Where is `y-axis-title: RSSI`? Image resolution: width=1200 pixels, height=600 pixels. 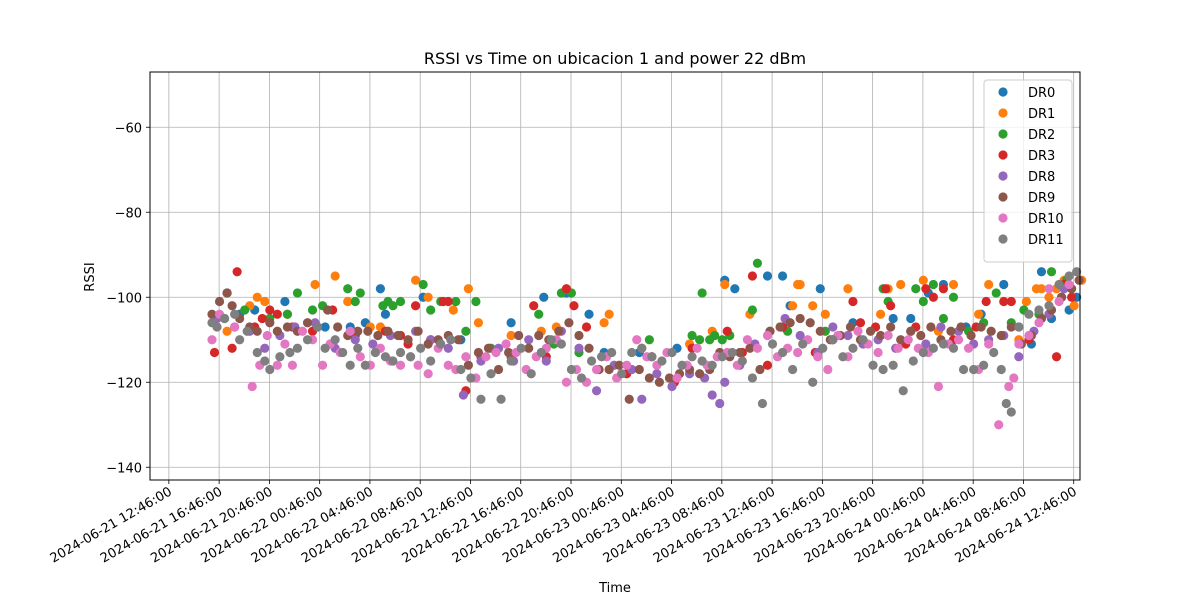
y-axis-title: RSSI is located at coordinates (90, 276).